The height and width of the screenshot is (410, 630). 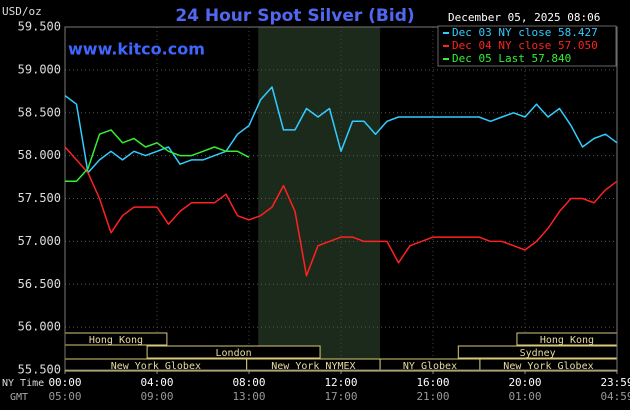 What do you see at coordinates (39, 370) in the screenshot?
I see `y-tick-label: 55.500` at bounding box center [39, 370].